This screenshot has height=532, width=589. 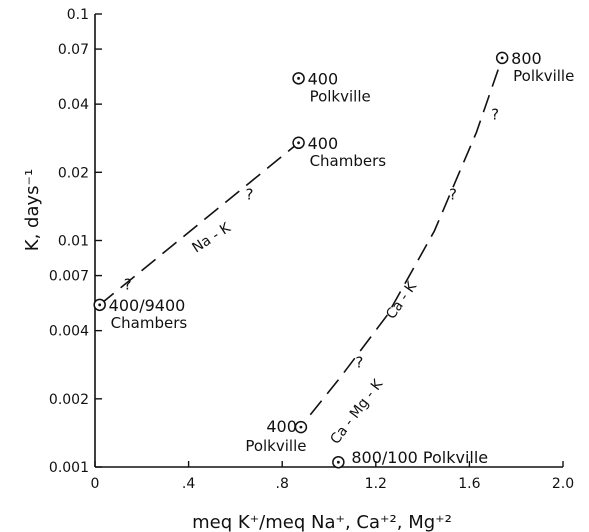 I want to click on series-line-na-k, so click(x=199, y=224).